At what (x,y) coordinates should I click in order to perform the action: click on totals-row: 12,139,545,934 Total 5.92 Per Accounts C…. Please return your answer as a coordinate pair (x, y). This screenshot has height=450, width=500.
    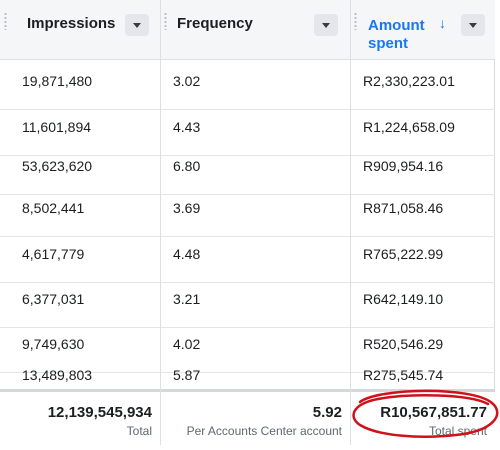
    Looking at the image, I should click on (247, 417).